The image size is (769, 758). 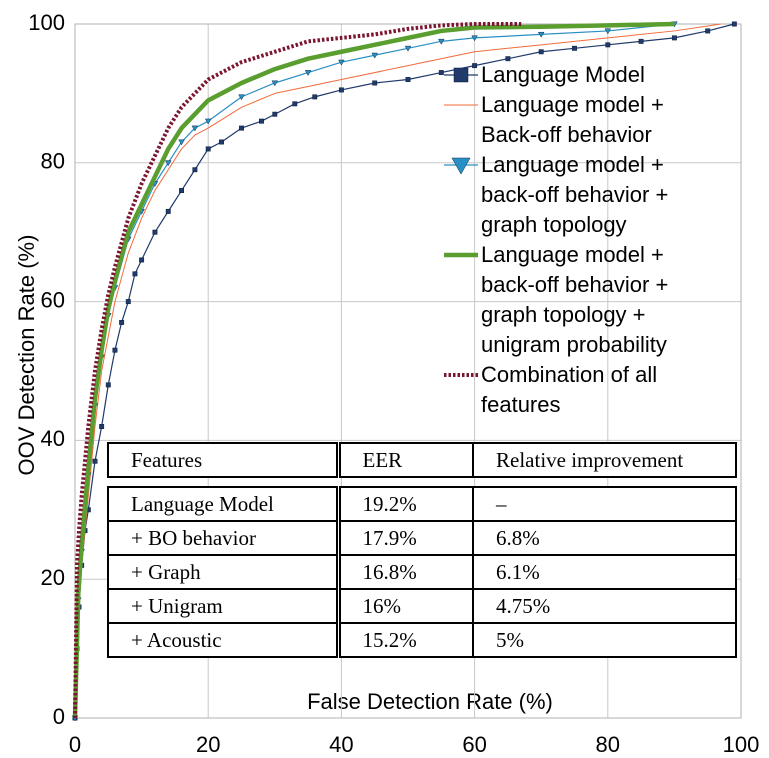 What do you see at coordinates (53, 438) in the screenshot?
I see `y-tick-label: 40` at bounding box center [53, 438].